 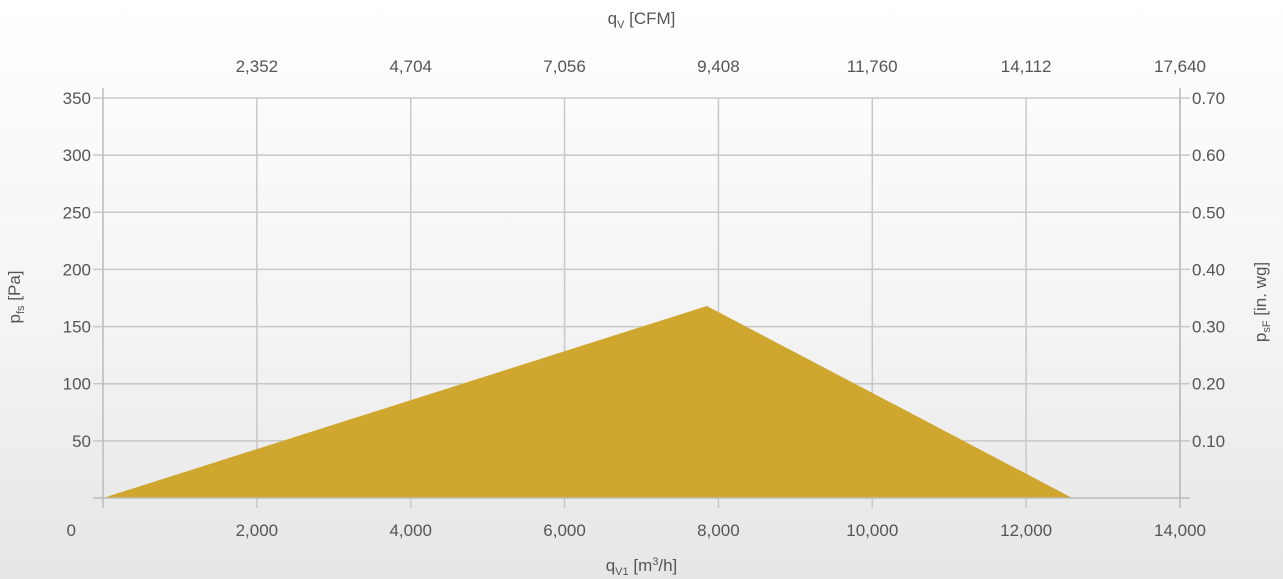 What do you see at coordinates (257, 66) in the screenshot?
I see `x-top-tick-label: 2,352` at bounding box center [257, 66].